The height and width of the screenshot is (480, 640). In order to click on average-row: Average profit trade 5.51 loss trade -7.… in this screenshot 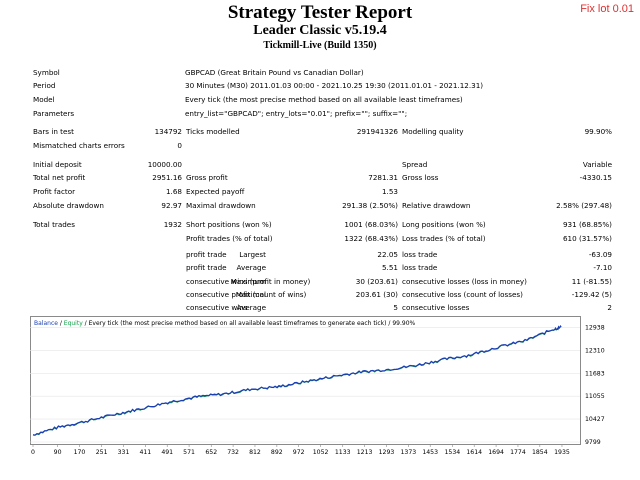, I will do `click(320, 268)`.